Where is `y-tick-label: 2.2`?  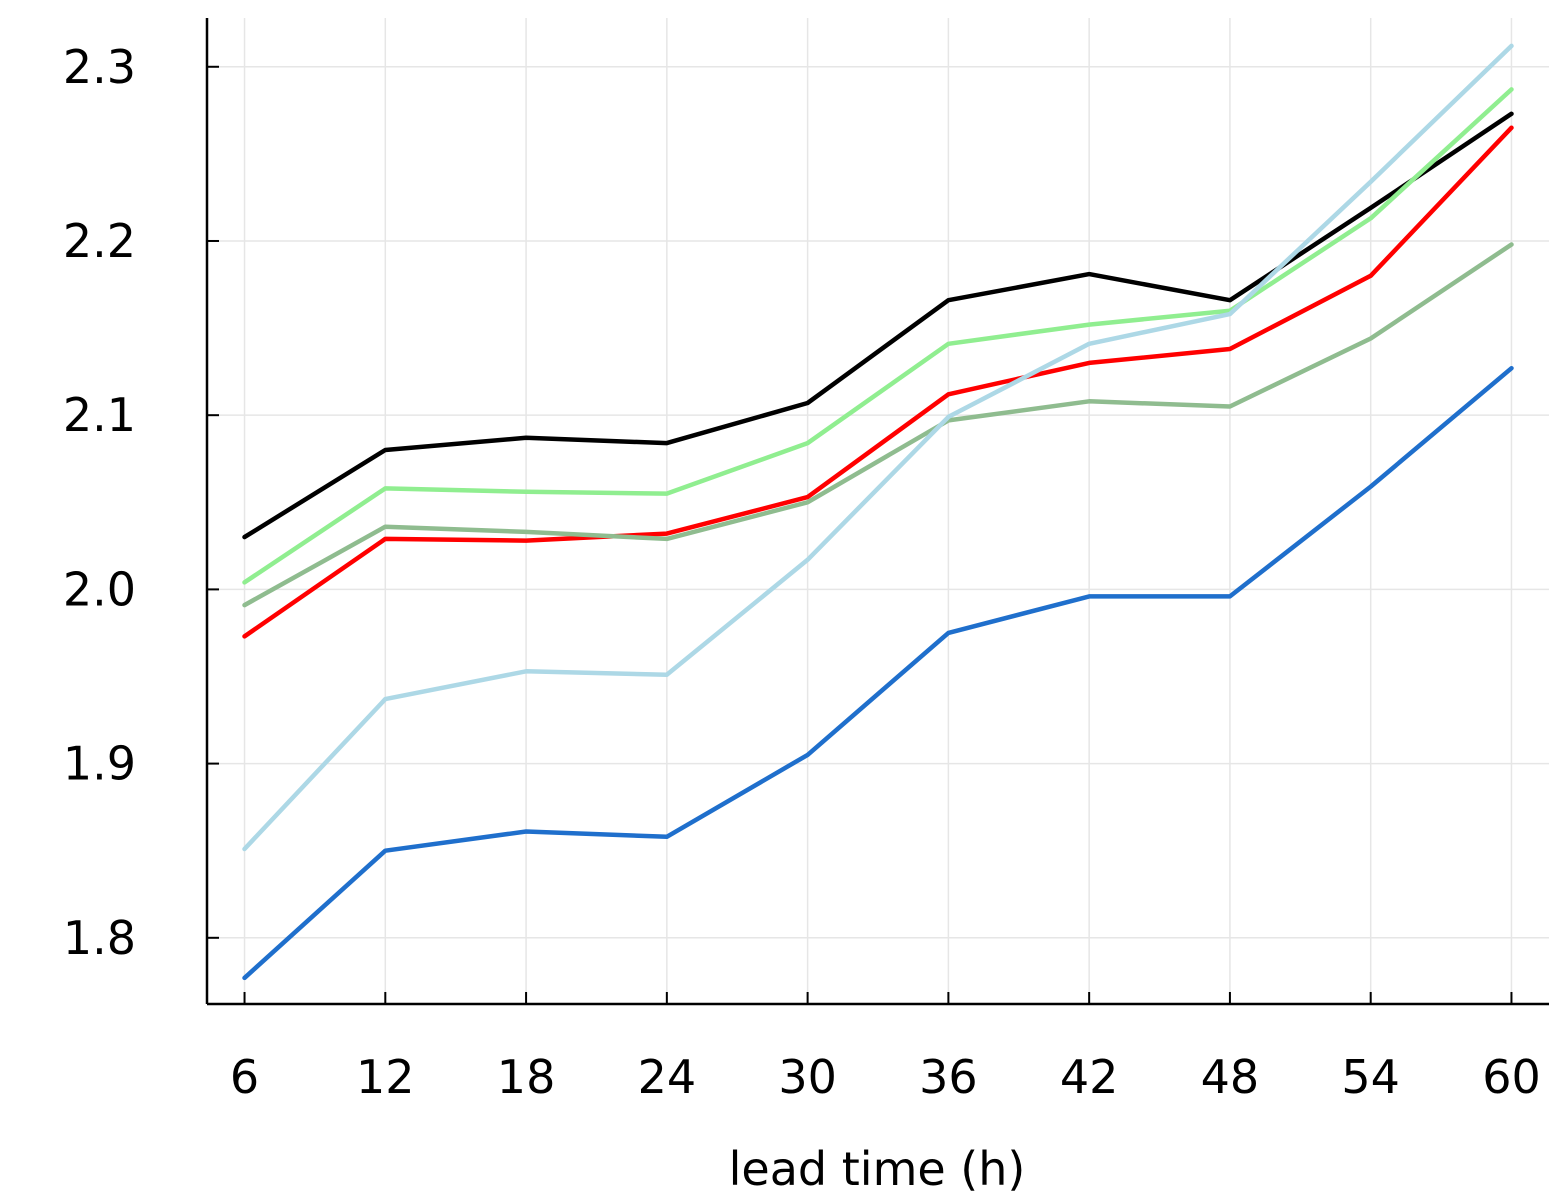 y-tick-label: 2.2 is located at coordinates (99, 241).